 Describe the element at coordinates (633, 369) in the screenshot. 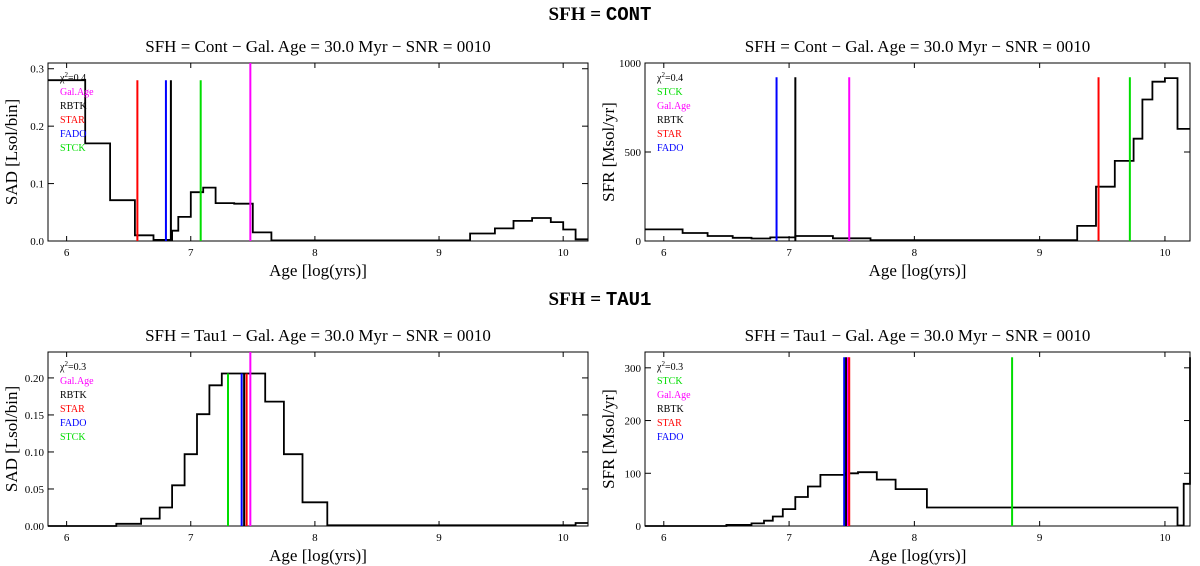

I see `y-tick-label: 300` at that location.